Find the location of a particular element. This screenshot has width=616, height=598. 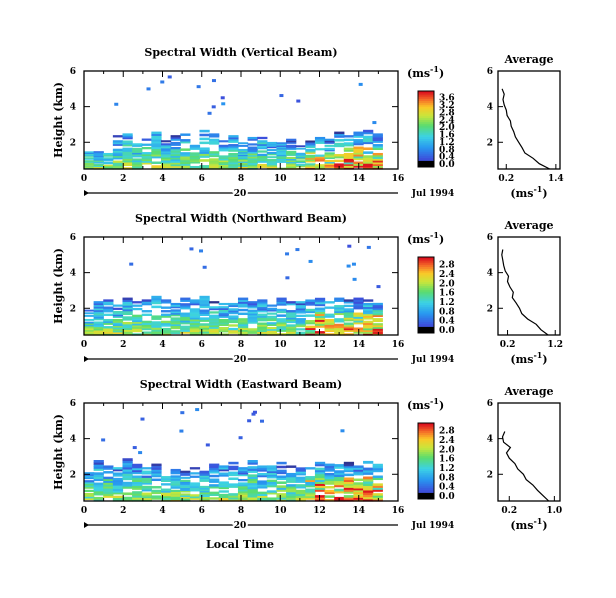

y-tick-label: 4 is located at coordinates (73, 274).